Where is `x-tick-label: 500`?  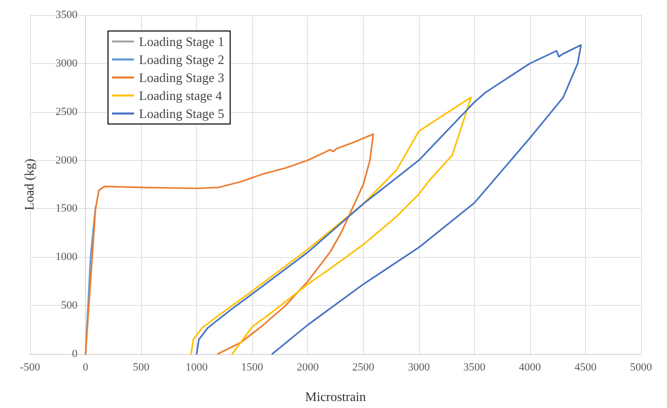 x-tick-label: 500 is located at coordinates (141, 368).